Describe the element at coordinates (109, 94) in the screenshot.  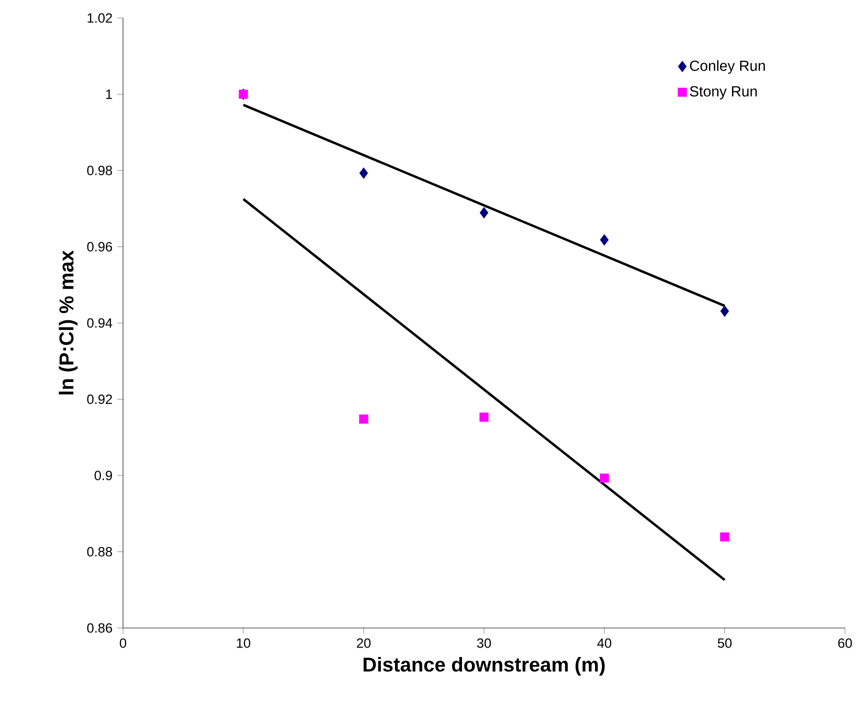
I see `y-tick-label: 1` at that location.